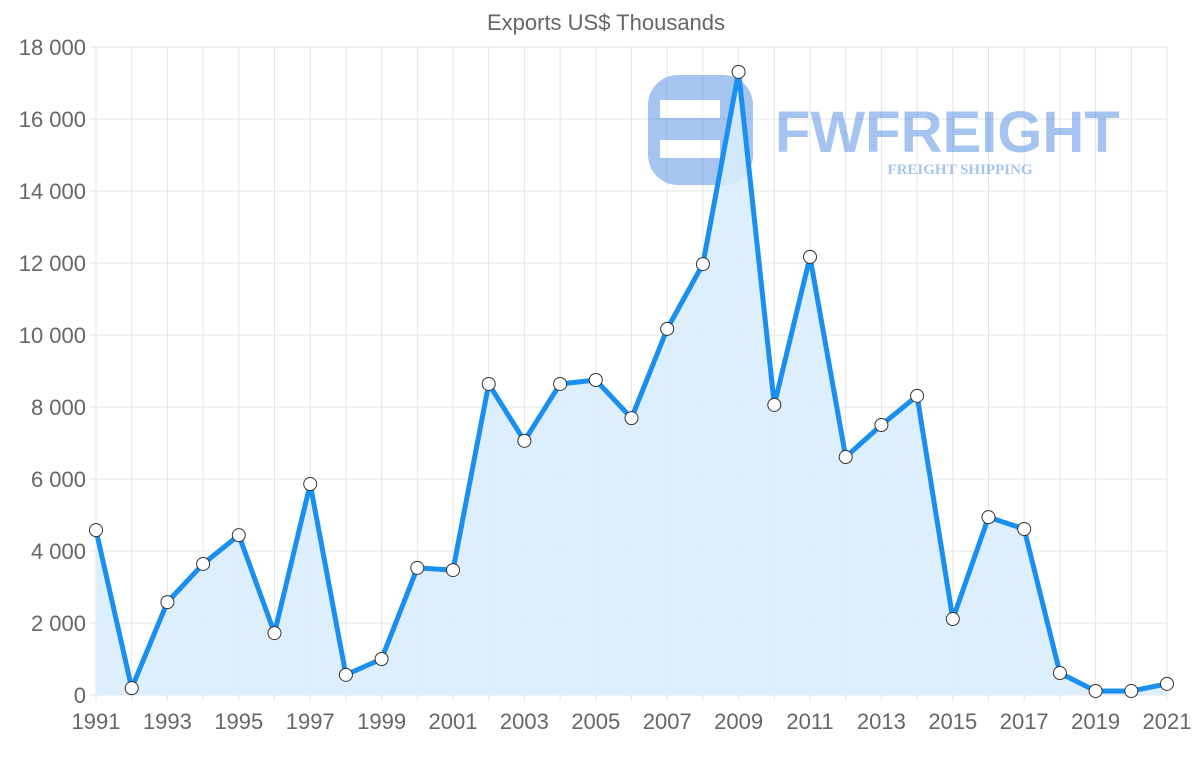 This screenshot has height=763, width=1200. What do you see at coordinates (738, 721) in the screenshot?
I see `x-tick-label: 2009` at bounding box center [738, 721].